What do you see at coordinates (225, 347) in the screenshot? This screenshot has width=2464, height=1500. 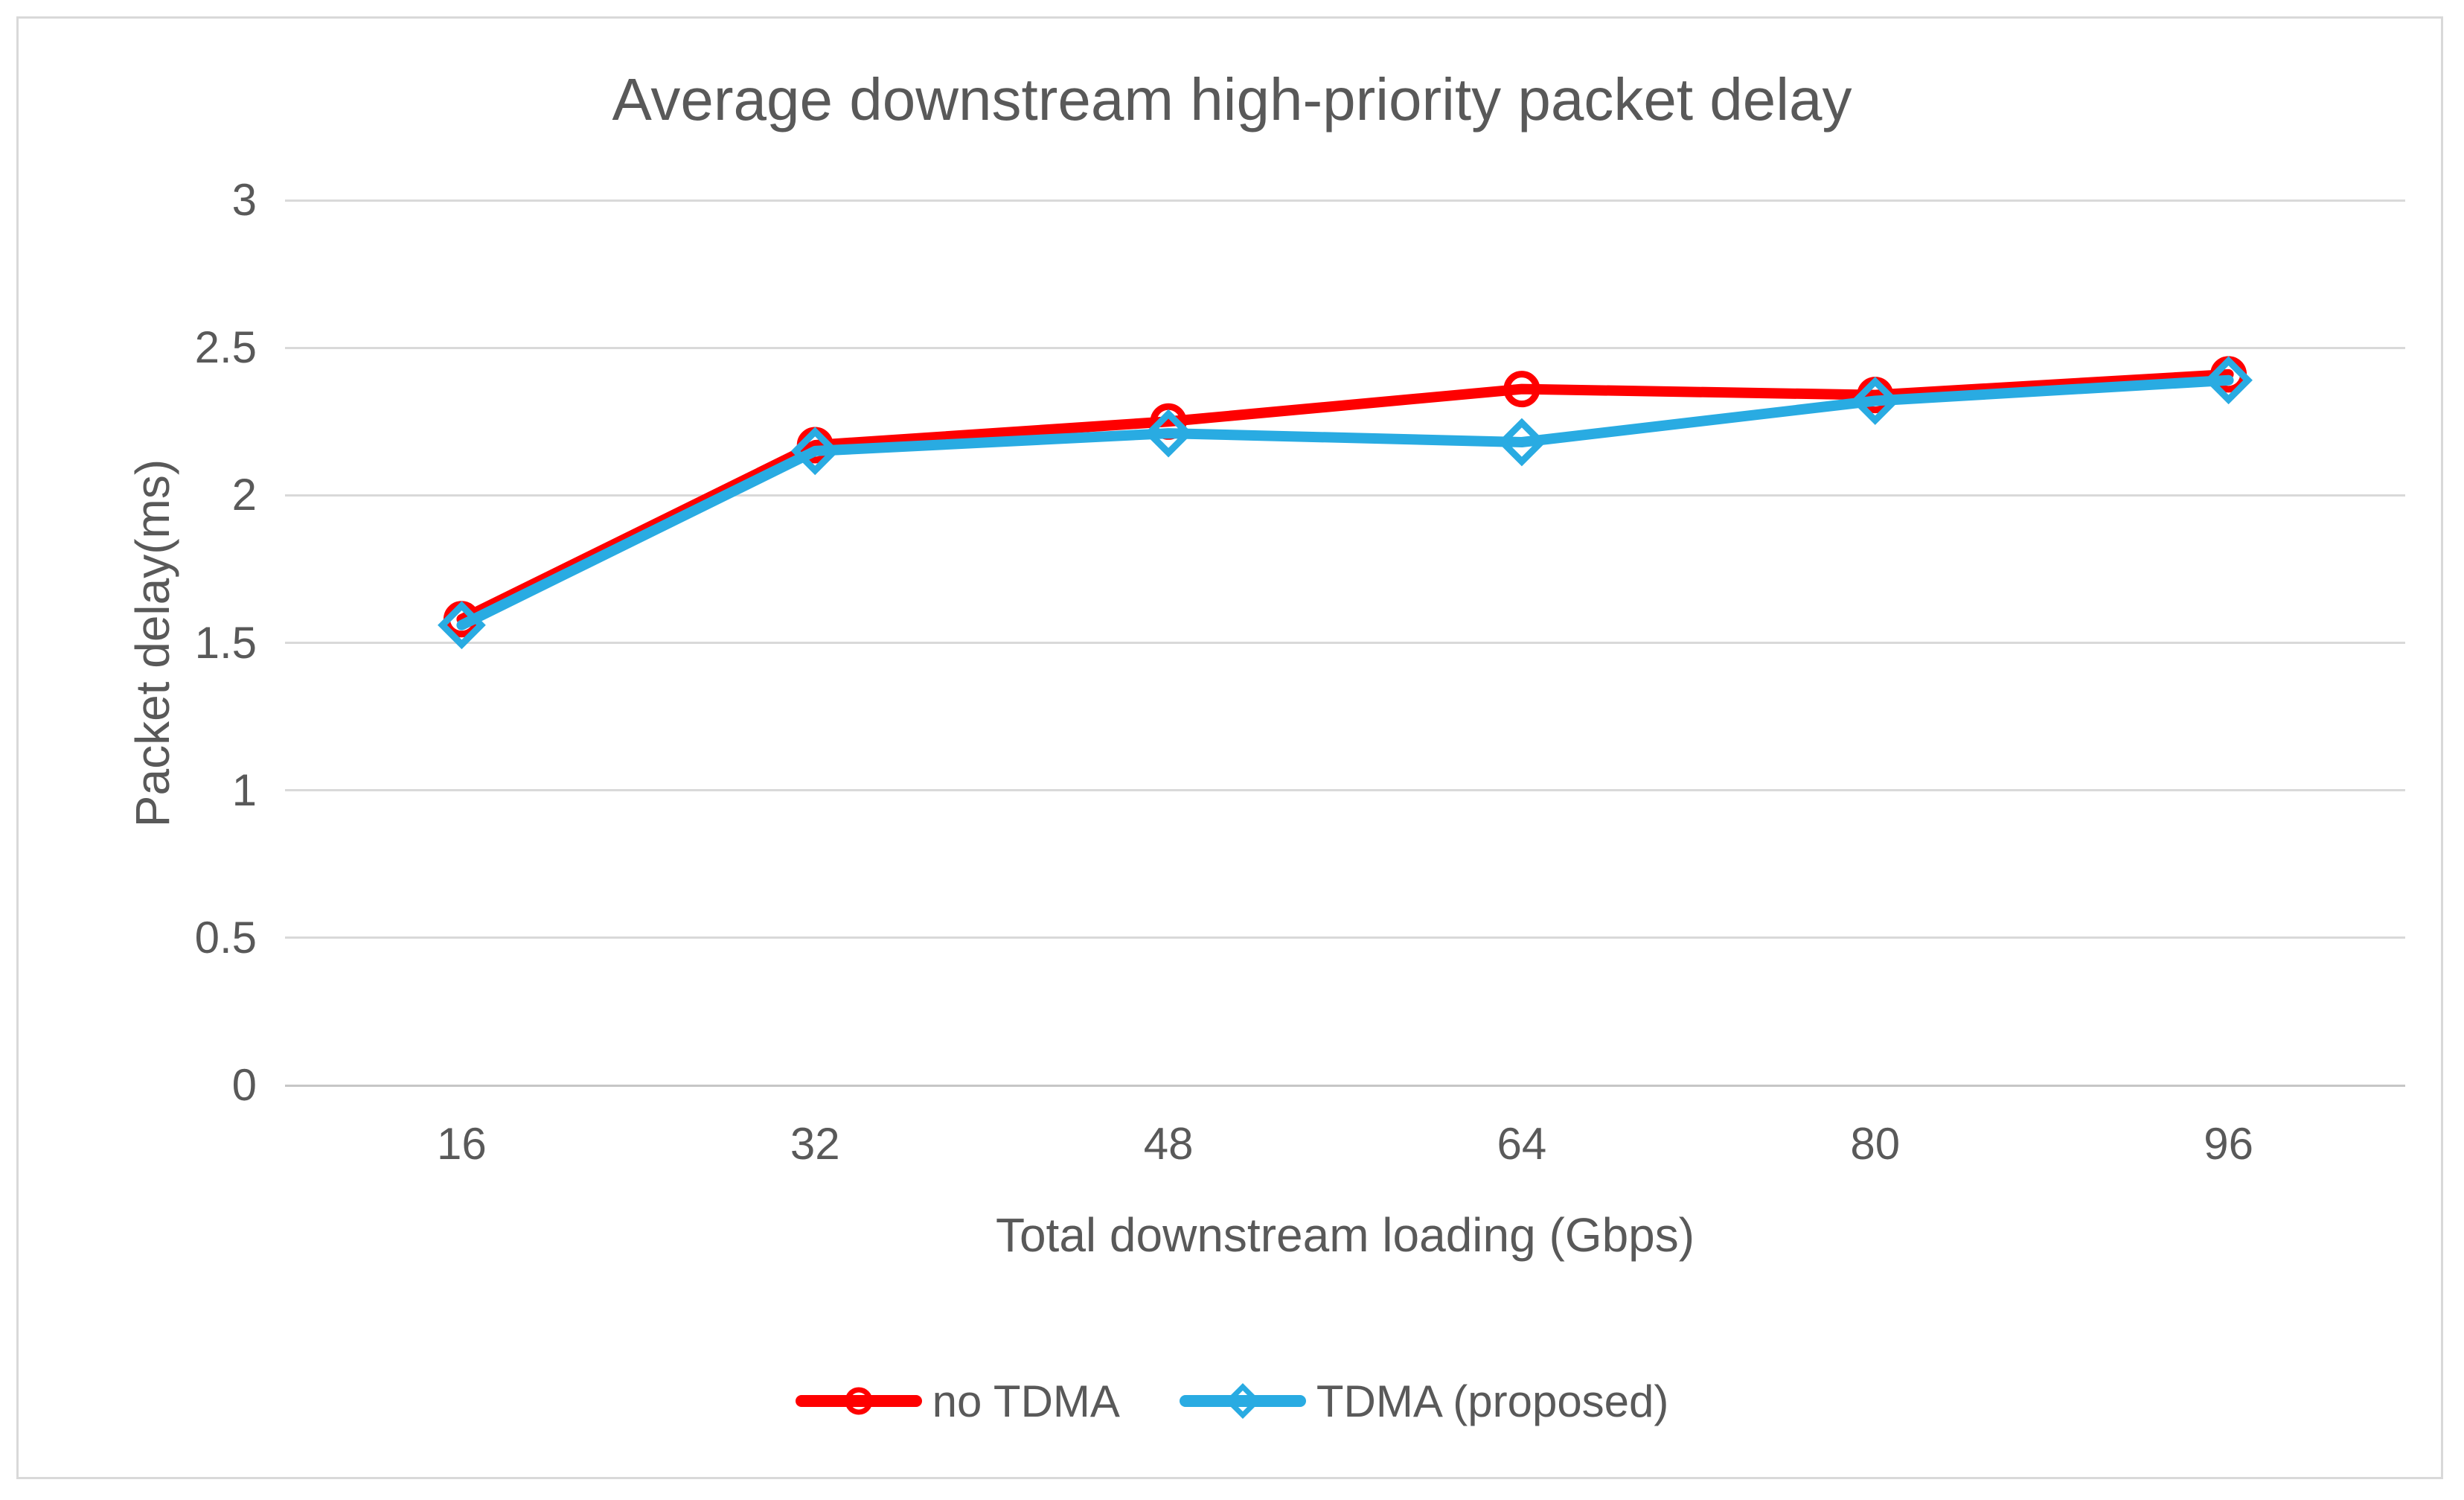 I see `y-tick-label: 2.5` at bounding box center [225, 347].